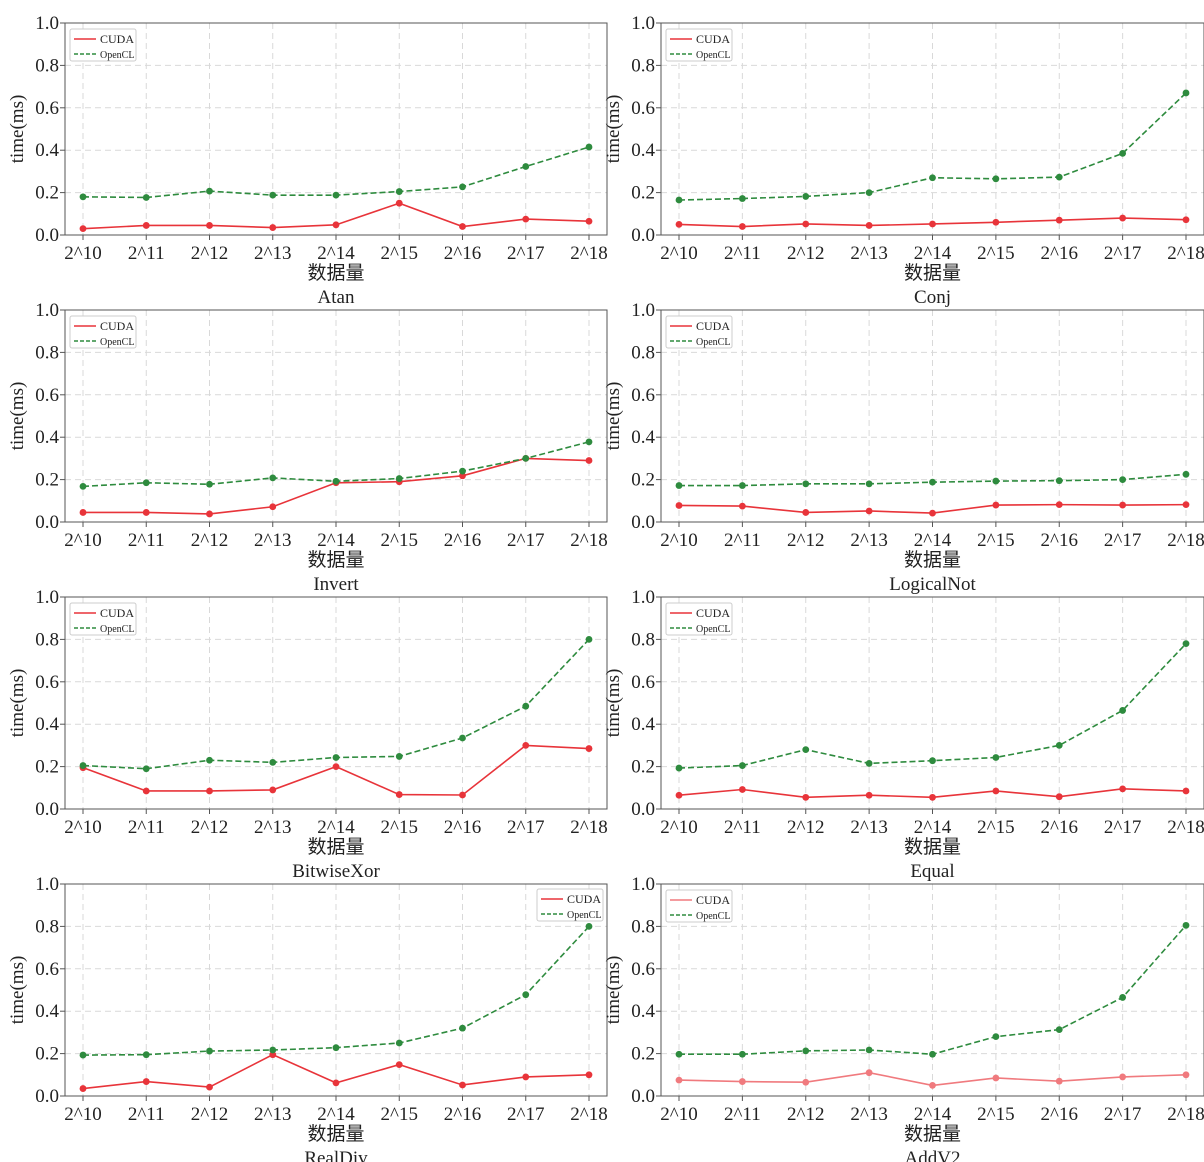  I want to click on x-tick-label: 2^14, so click(336, 1114).